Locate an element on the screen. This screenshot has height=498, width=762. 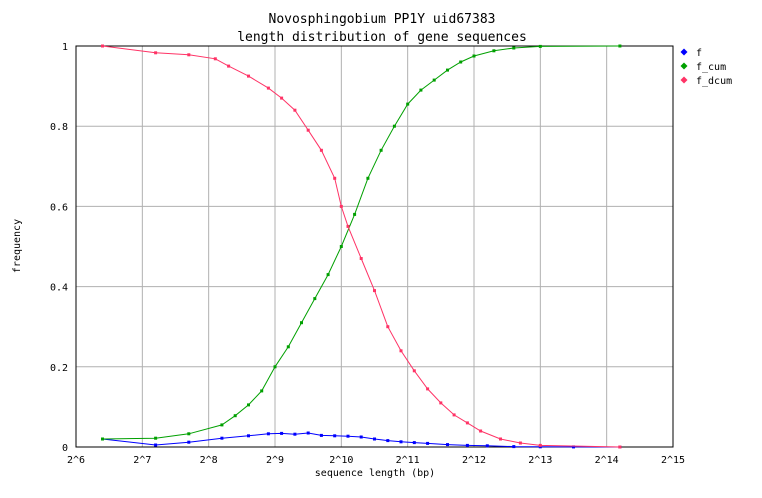
y-tick-label: 0.2 is located at coordinates (59, 368).